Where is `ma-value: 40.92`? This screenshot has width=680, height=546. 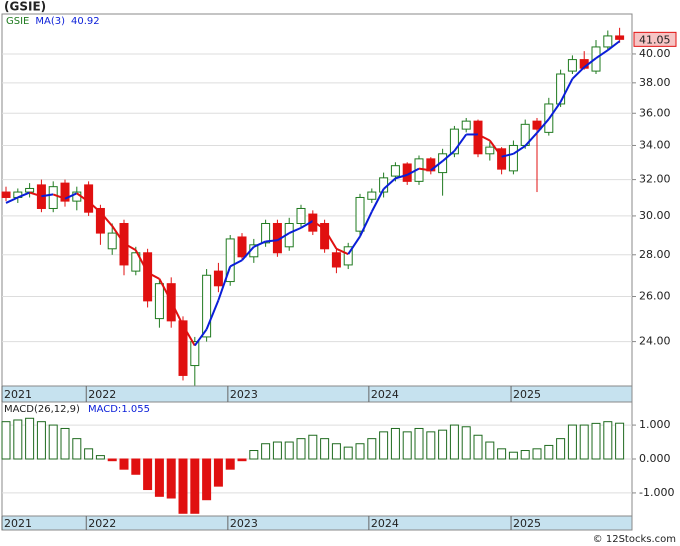 ma-value: 40.92 is located at coordinates (85, 21).